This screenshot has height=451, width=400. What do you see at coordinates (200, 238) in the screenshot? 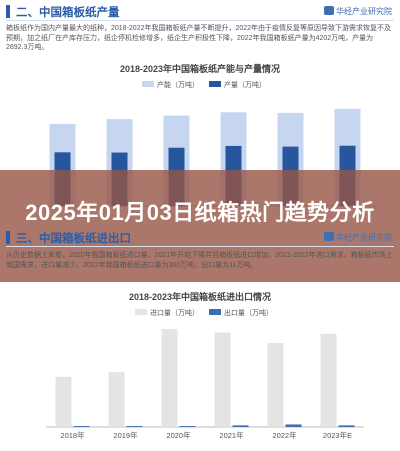
I see `section-header-trade: 三、中国箱板纸进出口 华经产业研究院` at bounding box center [200, 238].